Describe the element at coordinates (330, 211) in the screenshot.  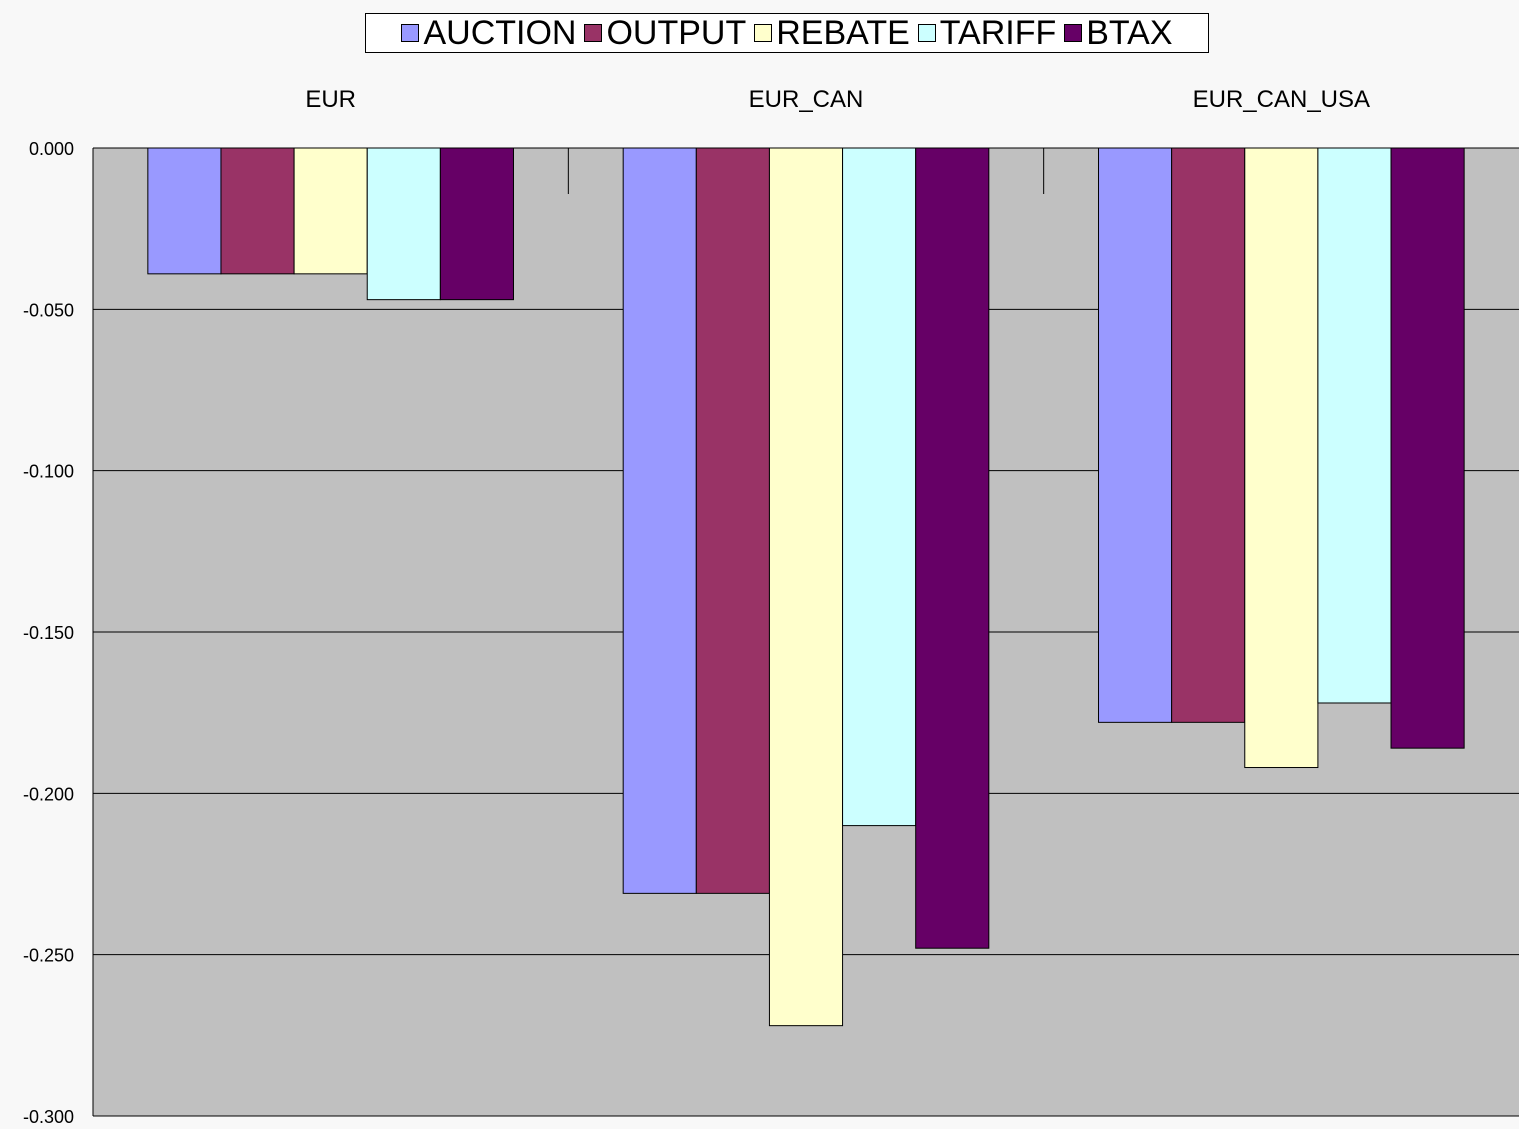
I see `bar-rebate-eur` at that location.